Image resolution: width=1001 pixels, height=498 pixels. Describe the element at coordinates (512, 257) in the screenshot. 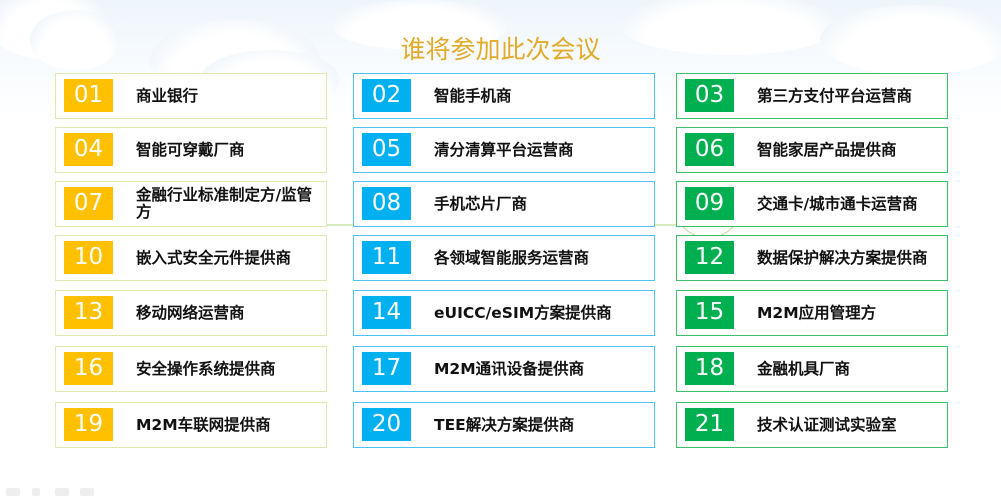

I see `item-label: 各领域智能服务运营商` at that location.